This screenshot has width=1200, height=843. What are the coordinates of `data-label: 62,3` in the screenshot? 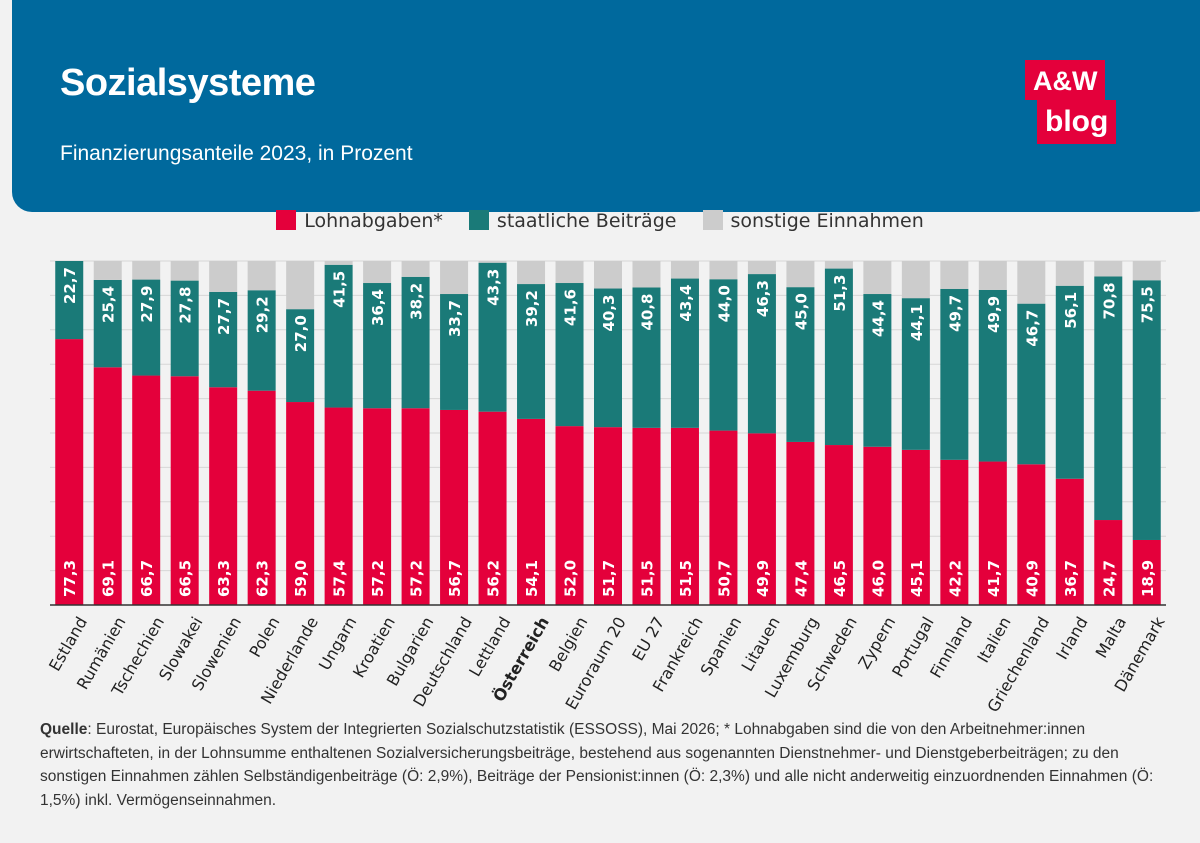 It's located at (263, 578).